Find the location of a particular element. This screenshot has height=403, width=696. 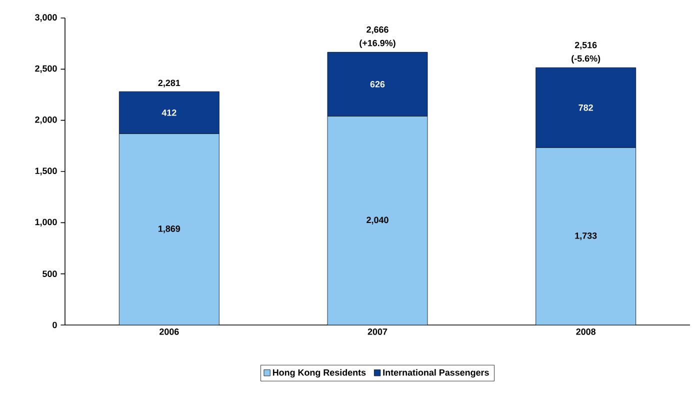

data-label: 1,869 is located at coordinates (169, 230).